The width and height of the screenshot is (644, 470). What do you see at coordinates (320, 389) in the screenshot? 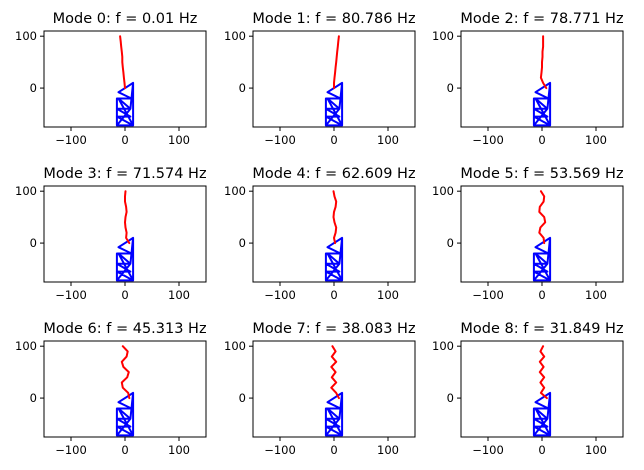
I see `subplot-mode-7: Mode 7: f = 38.083 Hz −100 0 100 0 100` at bounding box center [320, 389].